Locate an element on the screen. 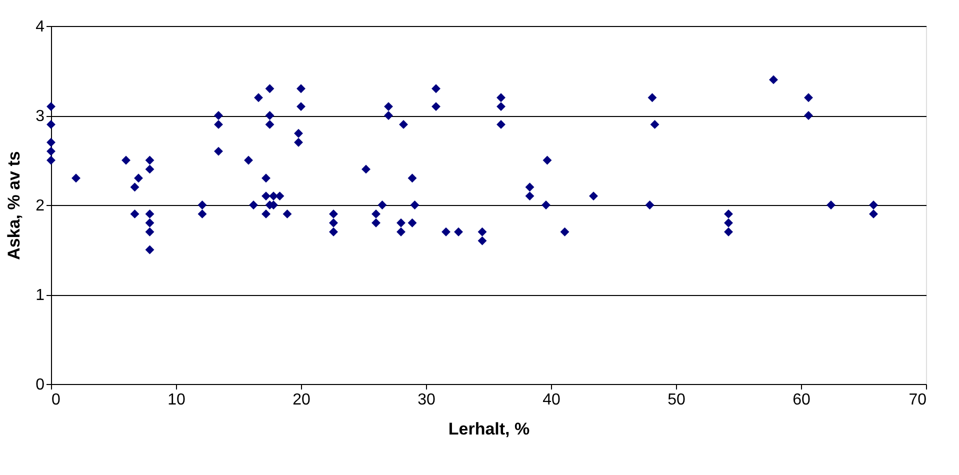 The image size is (959, 475). x-tick-label: 70 is located at coordinates (917, 400).